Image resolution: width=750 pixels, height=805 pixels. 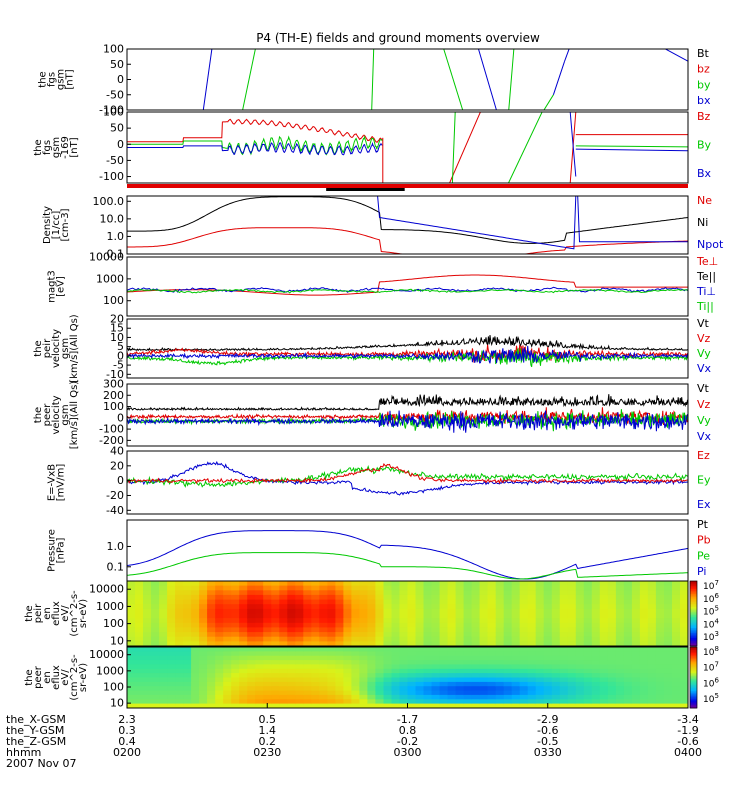 I want to click on y-label-line: en, so click(x=47, y=613).